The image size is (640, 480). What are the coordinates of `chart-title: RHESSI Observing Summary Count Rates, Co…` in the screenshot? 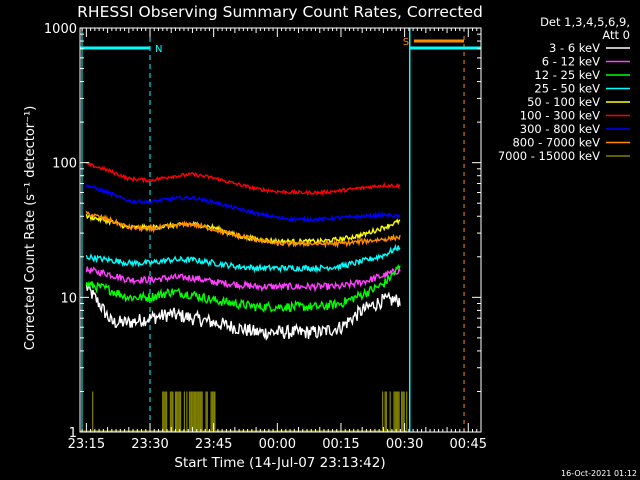 It's located at (280, 12).